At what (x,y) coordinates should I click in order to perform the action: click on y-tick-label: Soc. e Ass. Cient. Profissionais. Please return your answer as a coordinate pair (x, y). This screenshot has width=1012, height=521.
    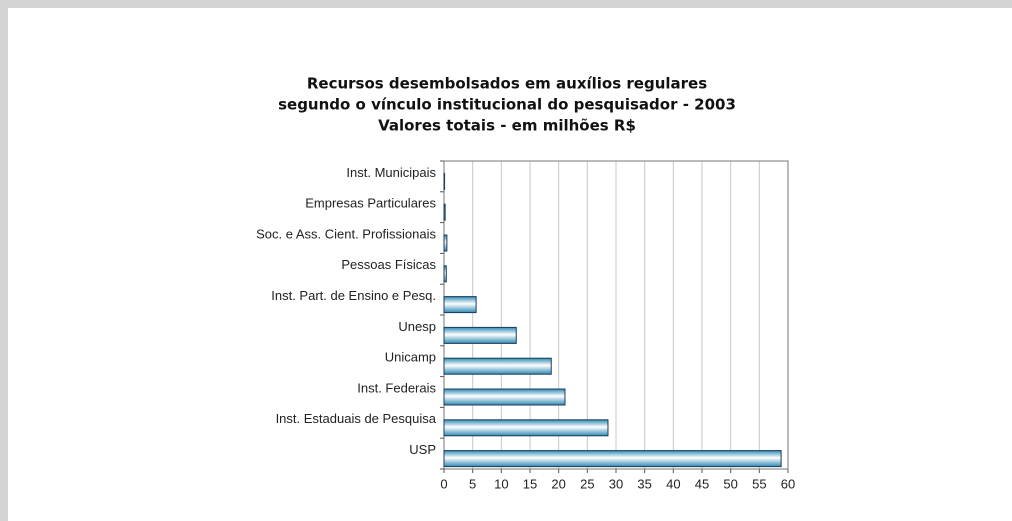
    Looking at the image, I should click on (346, 233).